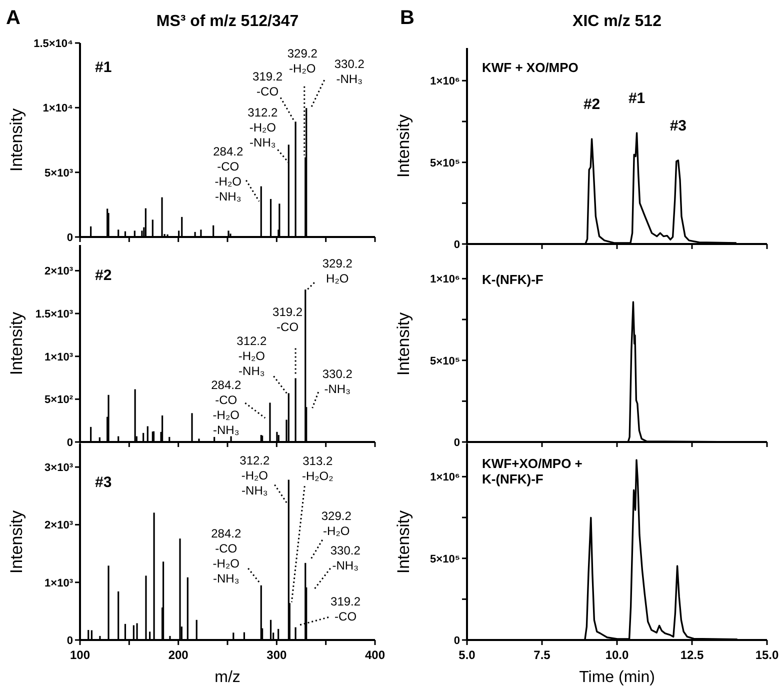 This screenshot has width=782, height=696. I want to click on y-tick-label: 1.5×10³, so click(54, 314).